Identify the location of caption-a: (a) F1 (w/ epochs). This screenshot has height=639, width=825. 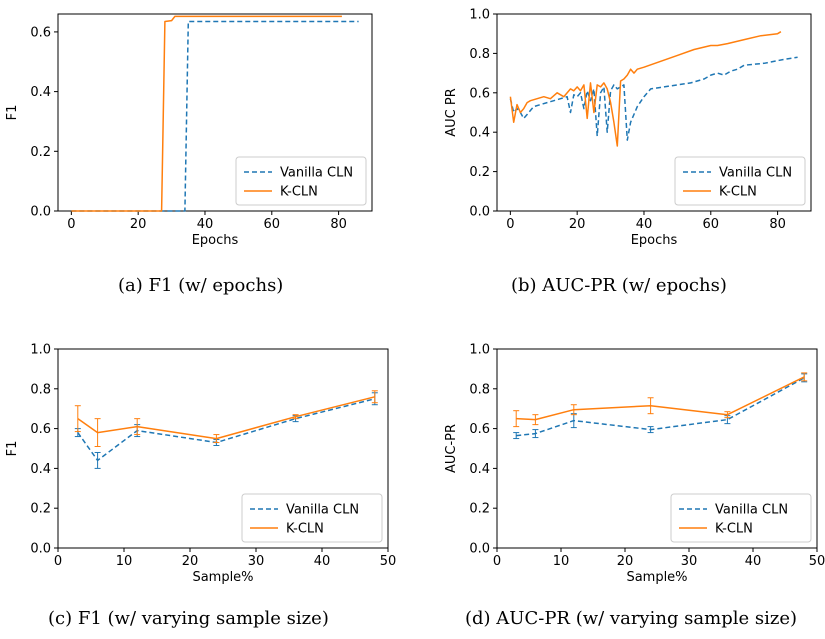
(201, 285).